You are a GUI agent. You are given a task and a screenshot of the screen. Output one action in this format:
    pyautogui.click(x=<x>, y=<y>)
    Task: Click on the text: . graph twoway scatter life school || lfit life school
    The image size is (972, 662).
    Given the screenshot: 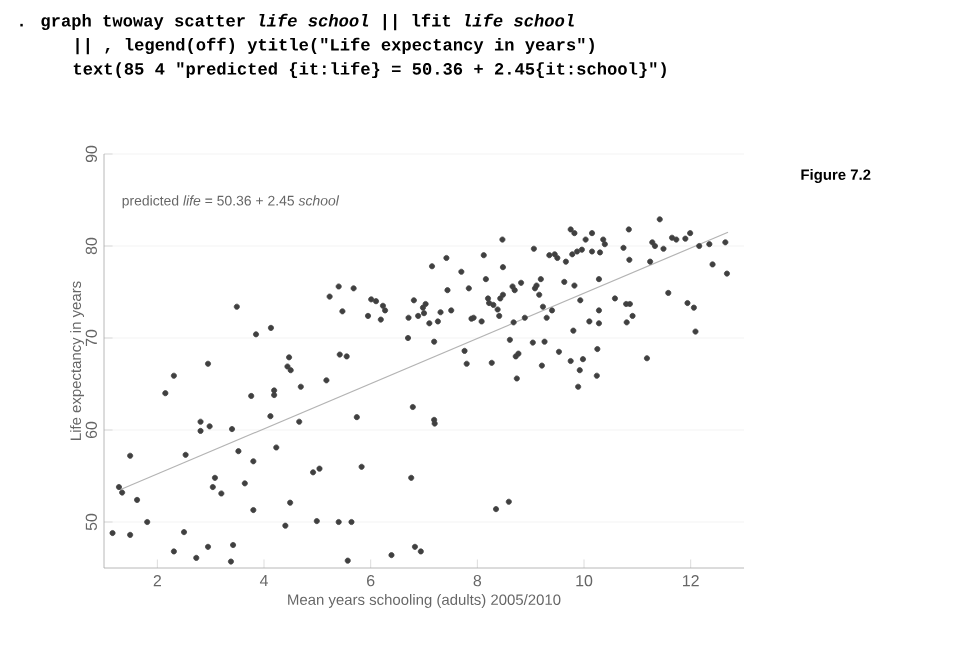 What is the action you would take?
    pyautogui.click(x=297, y=22)
    